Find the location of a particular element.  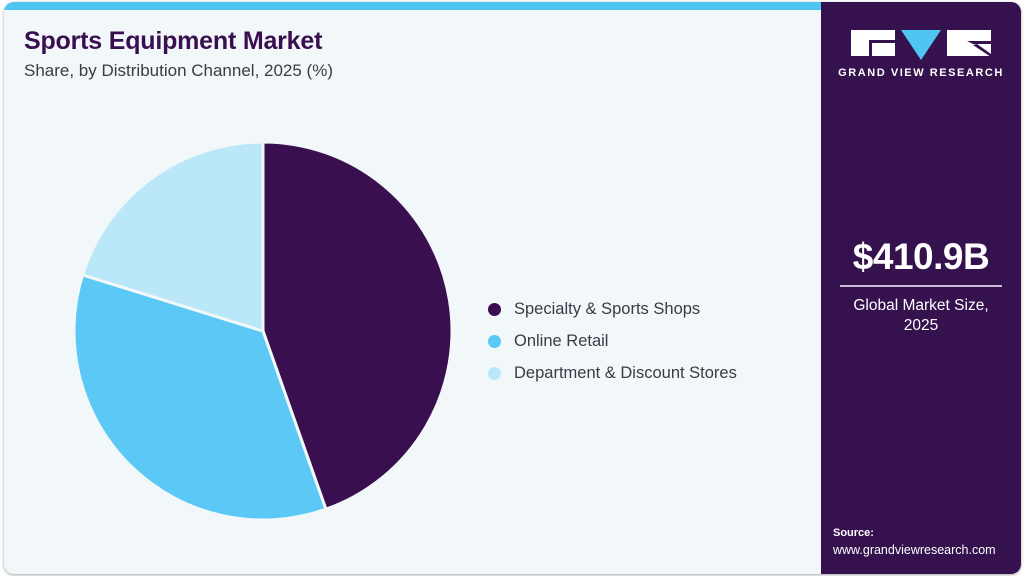

logo-v-triangle-icon is located at coordinates (921, 45).